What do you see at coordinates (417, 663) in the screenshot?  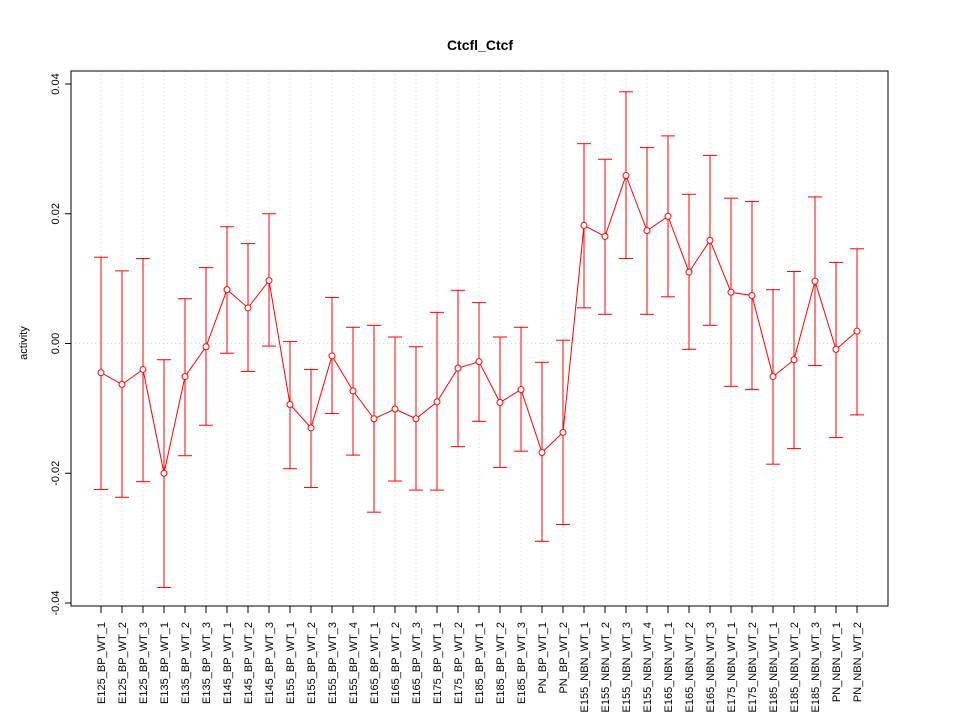 I see `x-tick-label: E165_BP_WT_3` at bounding box center [417, 663].